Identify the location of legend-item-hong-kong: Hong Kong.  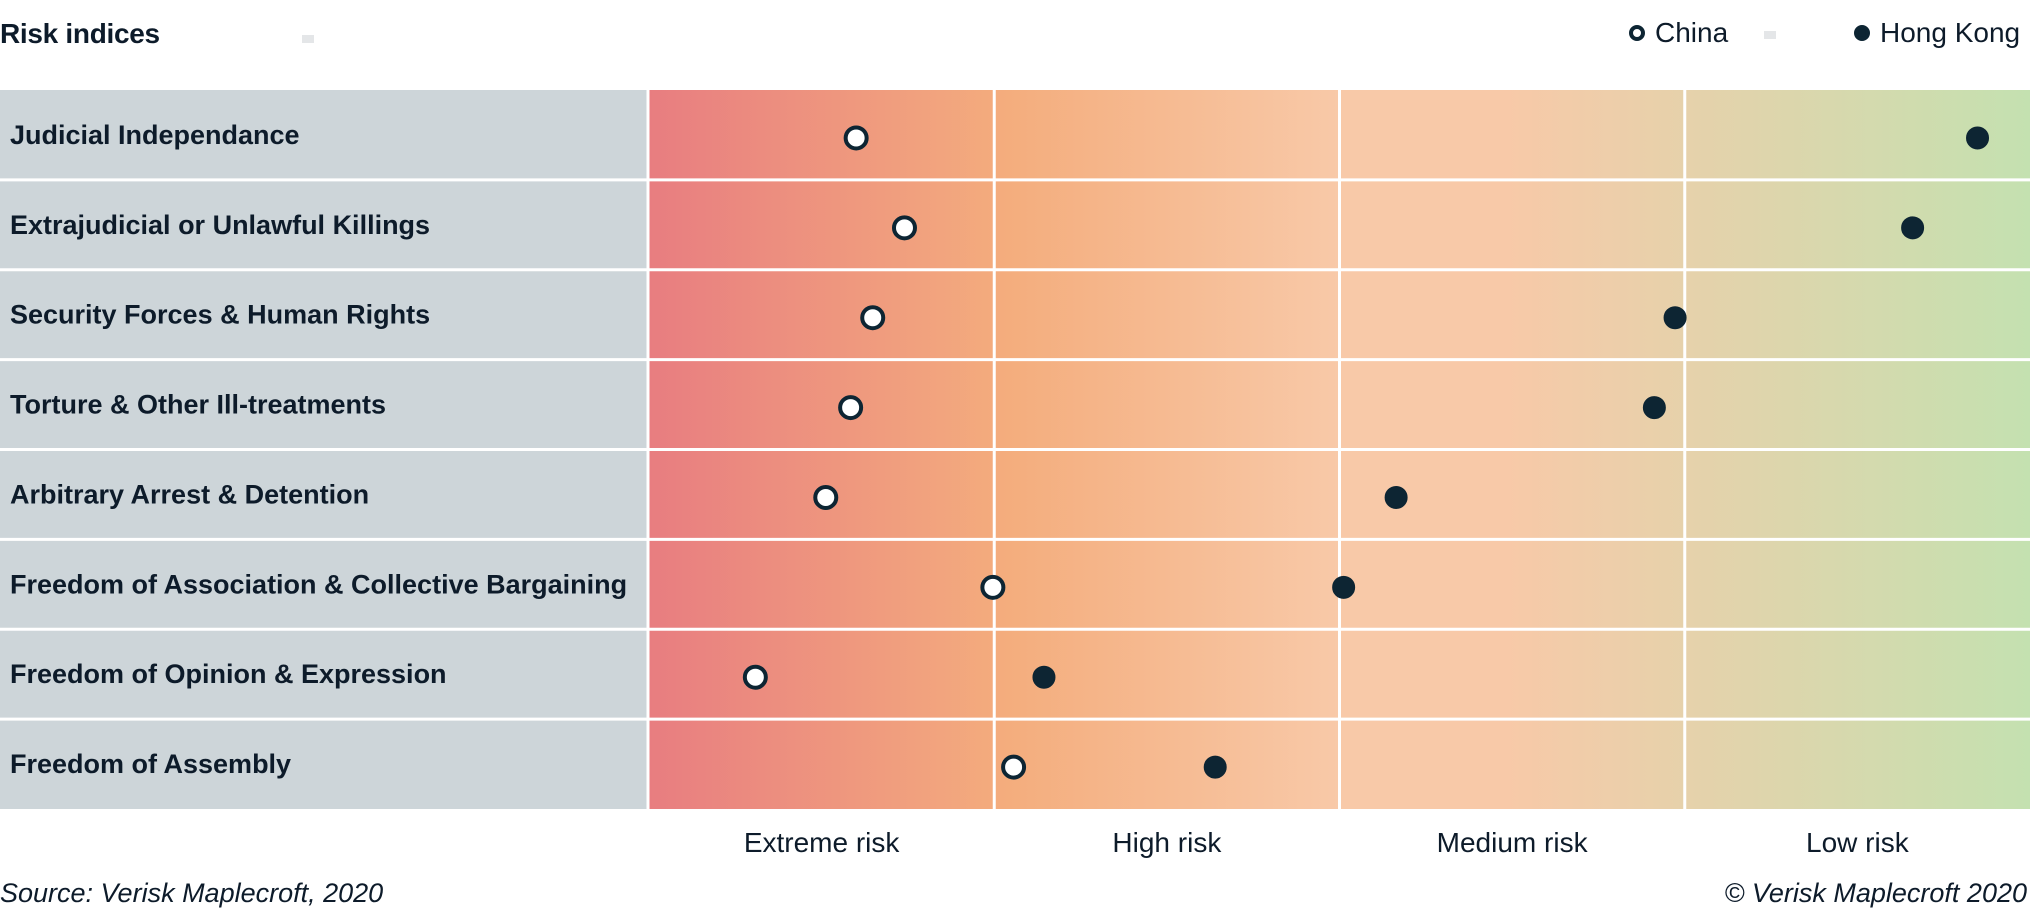
(1937, 33).